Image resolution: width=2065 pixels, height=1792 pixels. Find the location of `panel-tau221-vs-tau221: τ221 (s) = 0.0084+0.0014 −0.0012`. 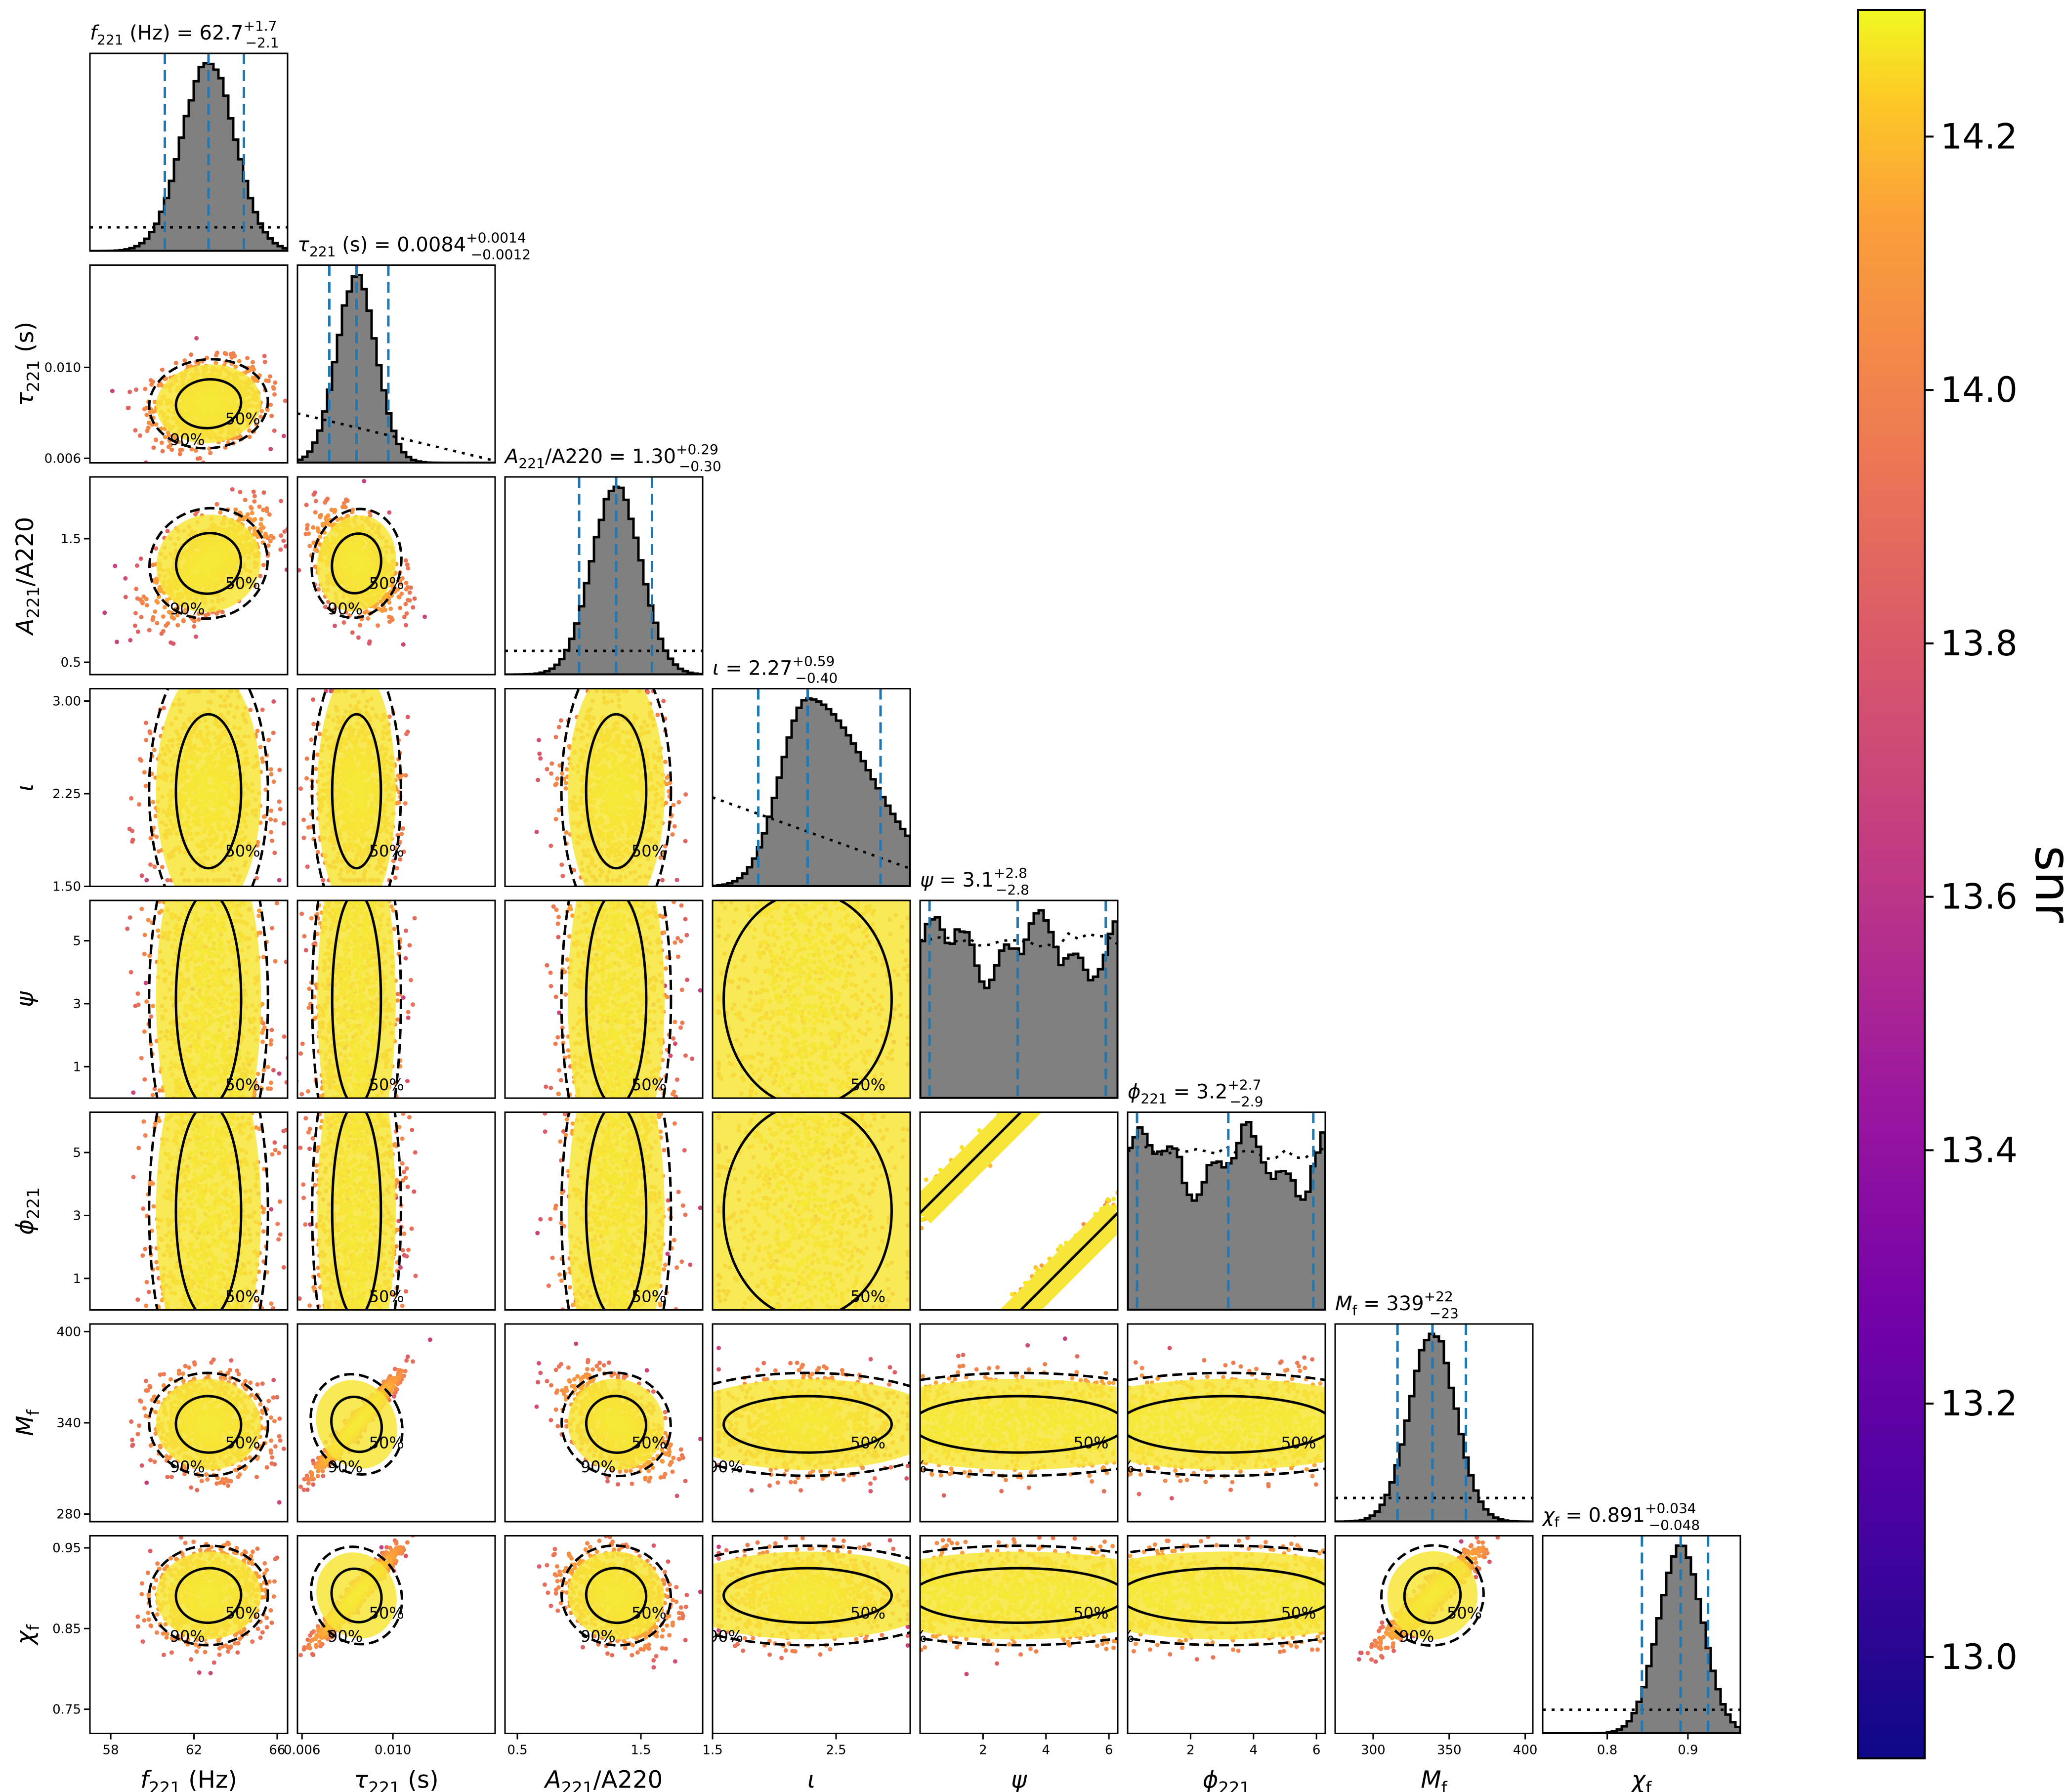

panel-tau221-vs-tau221: τ221 (s) = 0.0084+0.0014 −0.0012 is located at coordinates (413, 347).